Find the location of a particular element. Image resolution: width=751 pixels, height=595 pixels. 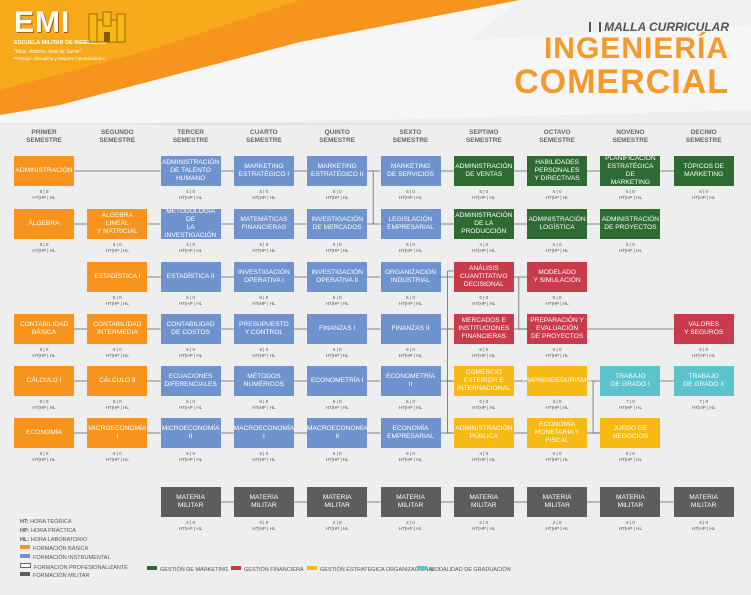

course-box: ECUACIONES DIFERENCIALES is located at coordinates (190, 381).